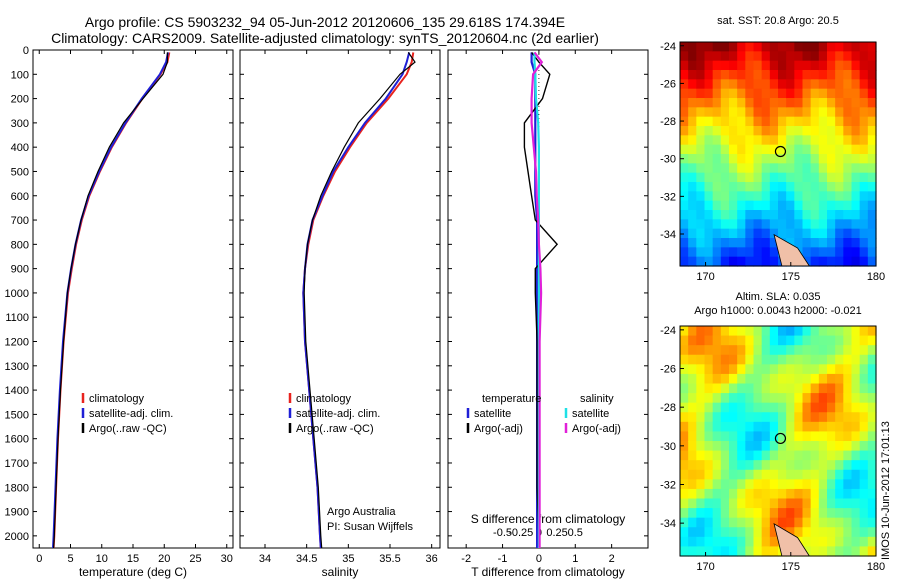  I want to click on temperature-ytick-label: 1400, so click(17, 391).